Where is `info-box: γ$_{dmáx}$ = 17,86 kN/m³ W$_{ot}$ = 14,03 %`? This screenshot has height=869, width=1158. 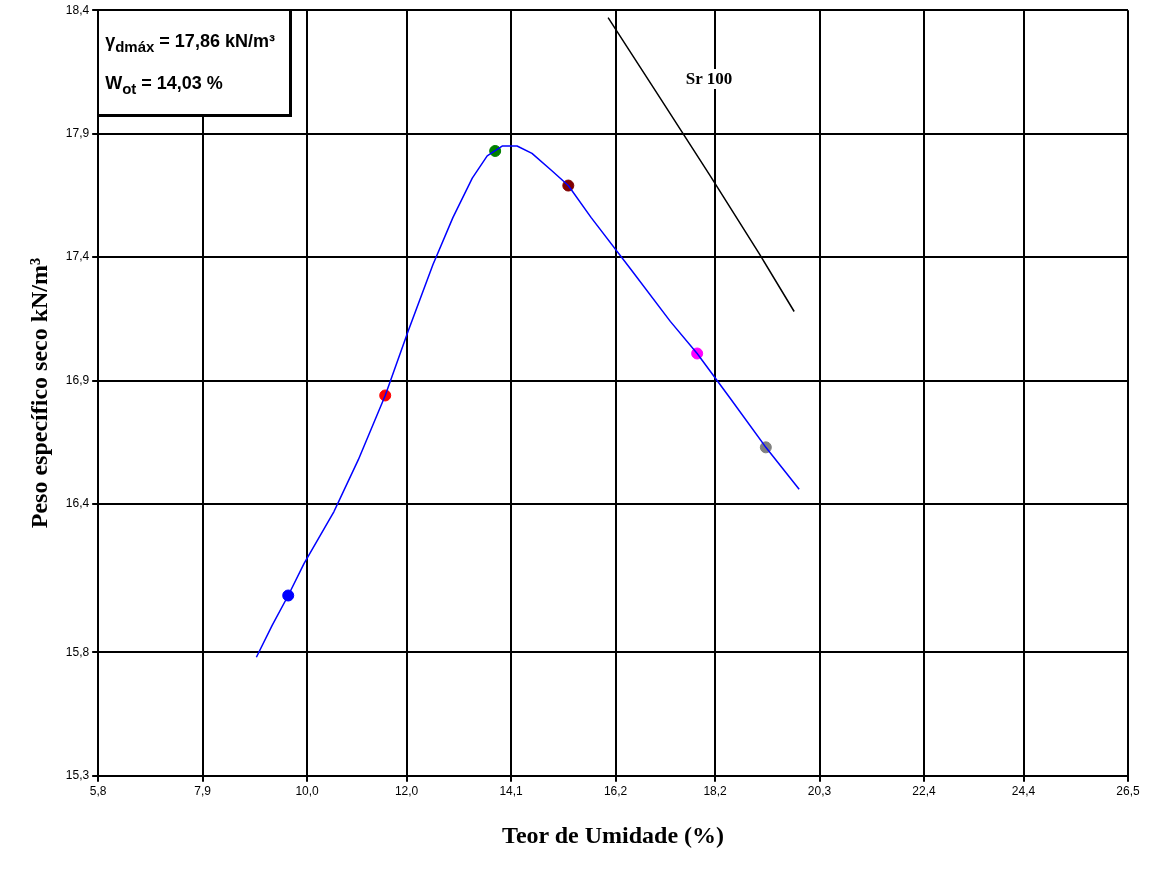 info-box: γ$_{dmáx}$ = 17,86 kN/m³ W$_{ot}$ = 14,03 % is located at coordinates (195, 64).